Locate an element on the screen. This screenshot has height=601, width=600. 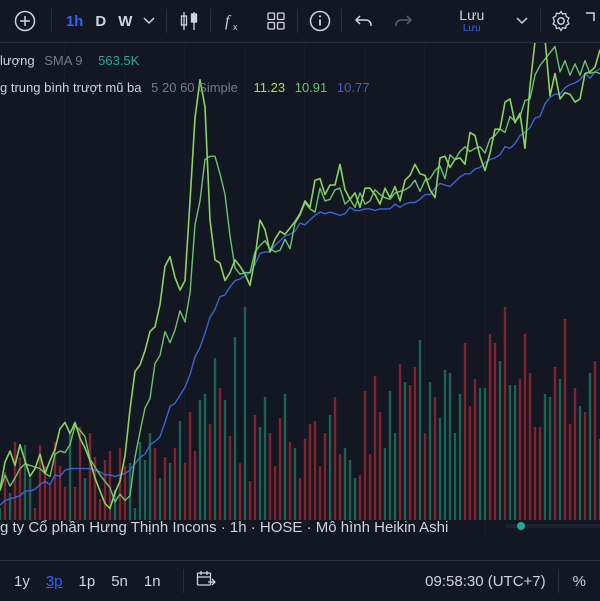
ma-value-fast: 11.23 is located at coordinates (270, 87).